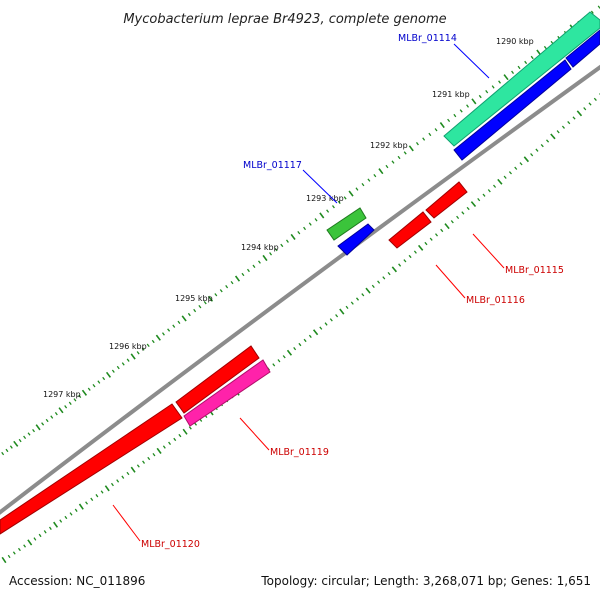 The height and width of the screenshot is (600, 600). Describe the element at coordinates (217, 379) in the screenshot. I see `gene-MLBr_01119-upper` at that location.